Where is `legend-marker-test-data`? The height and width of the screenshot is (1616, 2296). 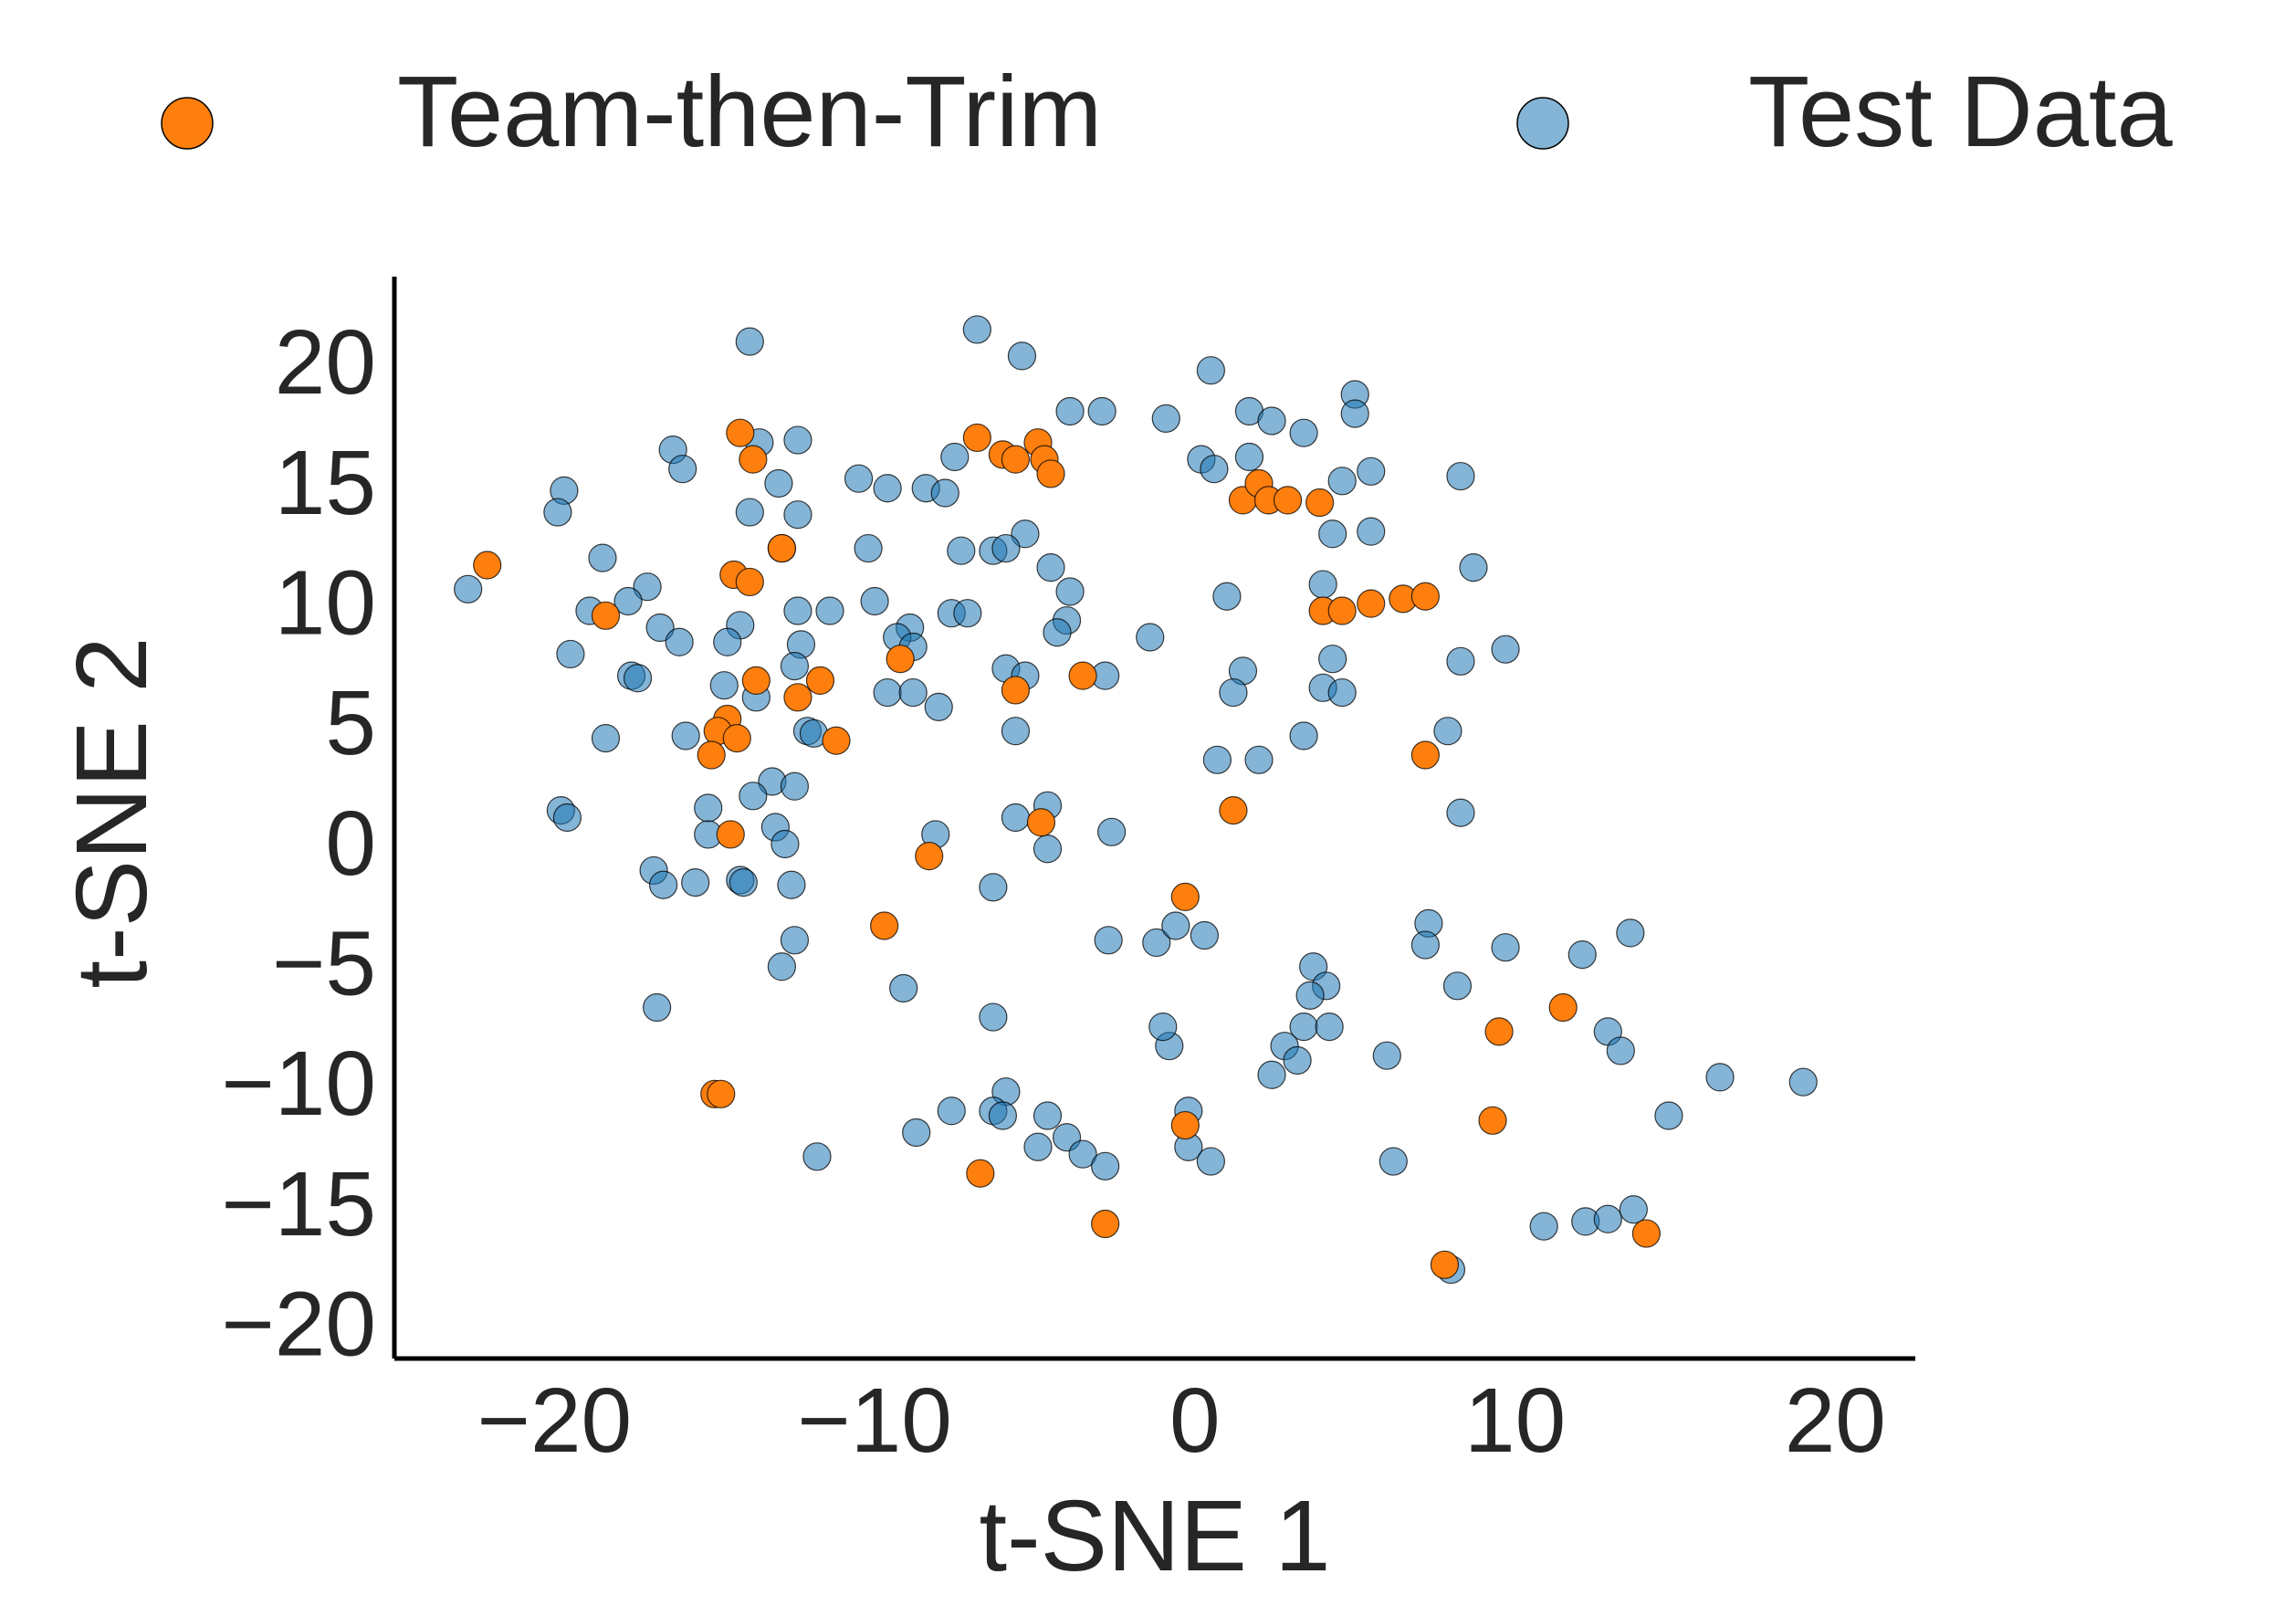 legend-marker-test-data is located at coordinates (1542, 123).